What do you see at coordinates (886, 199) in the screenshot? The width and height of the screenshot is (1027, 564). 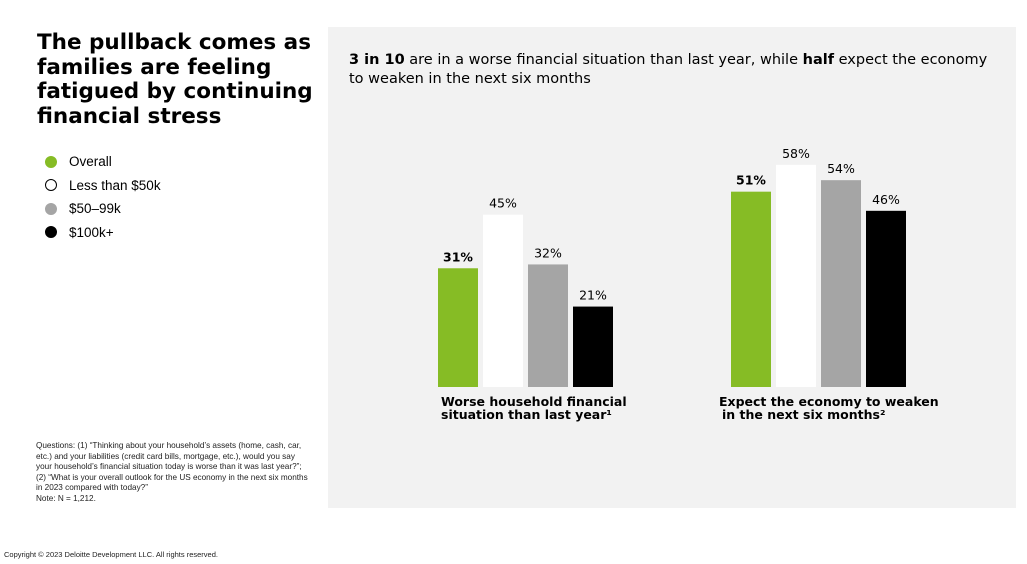 I see `data-label-100k-group-2: 46%` at bounding box center [886, 199].